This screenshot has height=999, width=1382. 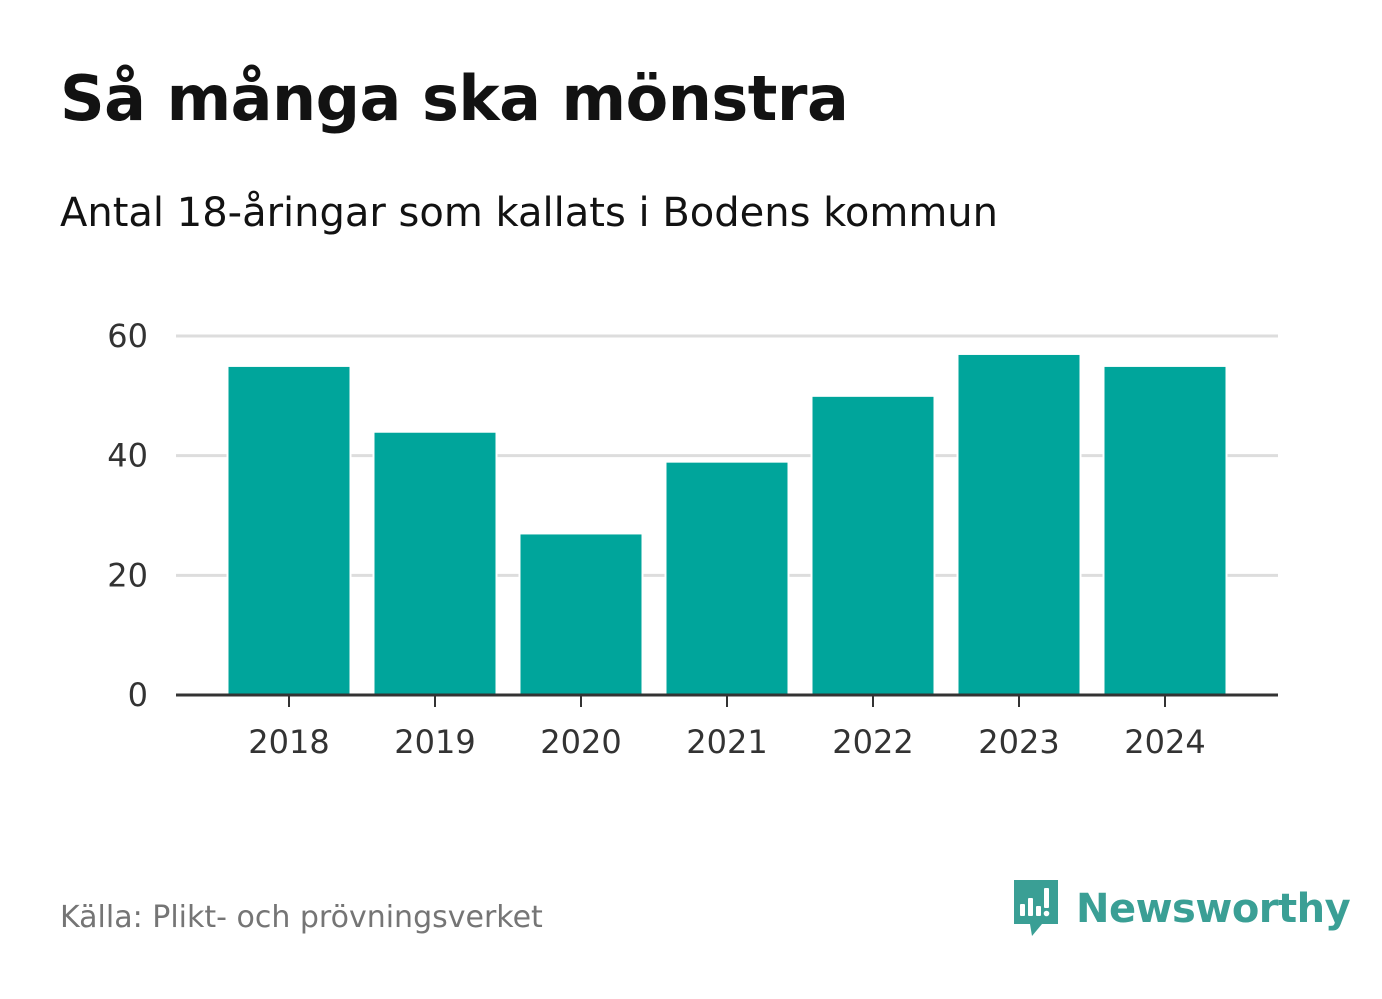 I want to click on x-axis-ticks: 2018 2019 2020 2021 2022 2023 2024, so click(x=727, y=728).